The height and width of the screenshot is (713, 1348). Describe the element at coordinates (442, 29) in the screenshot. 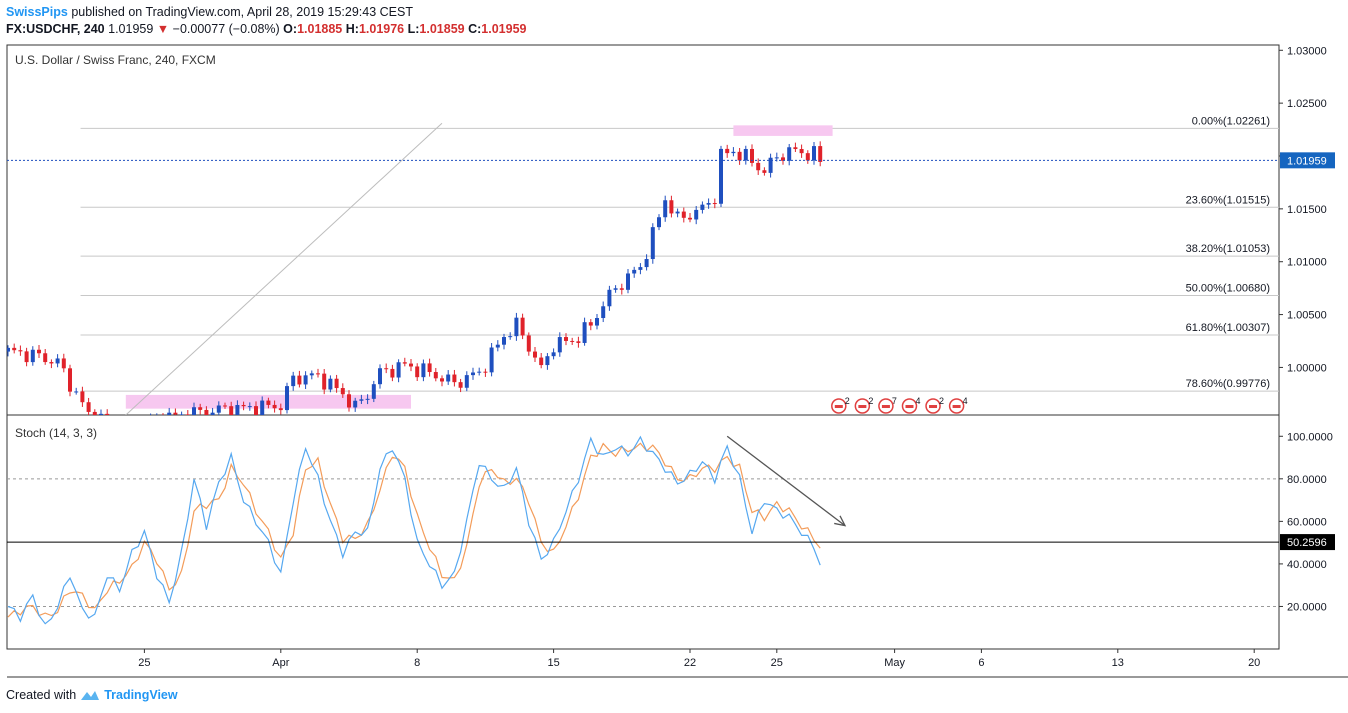

I see `low-value: 1.01859` at that location.